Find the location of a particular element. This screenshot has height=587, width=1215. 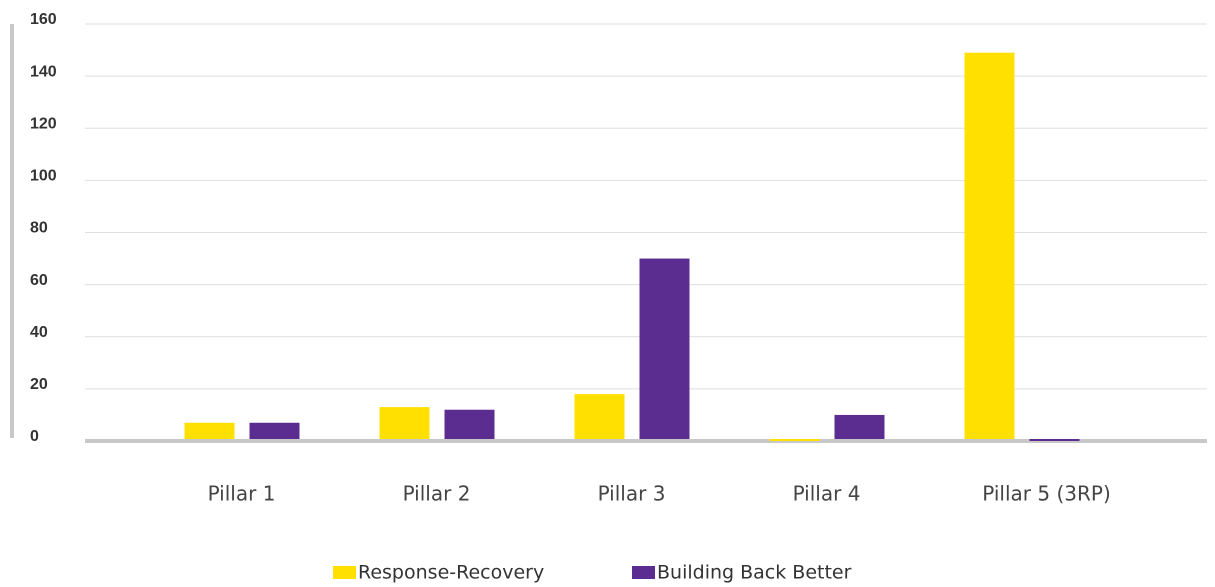

y-tick-label: 0 is located at coordinates (34, 436).